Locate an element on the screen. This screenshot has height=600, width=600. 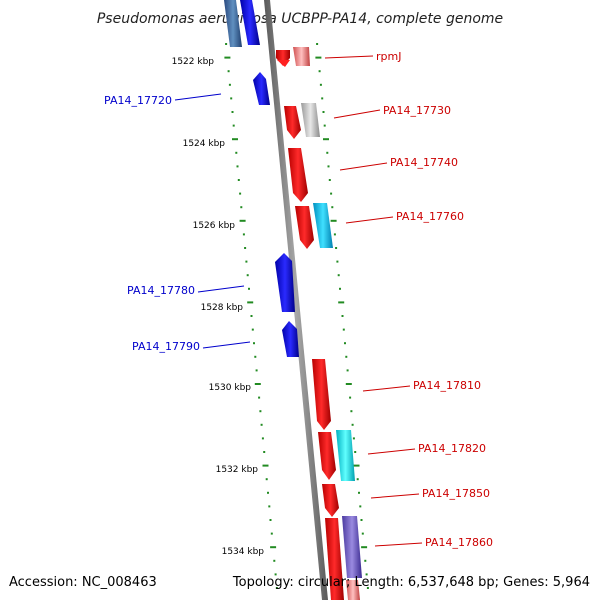
gene-label-pa14-17720: PA14_17720 is located at coordinates (138, 100).